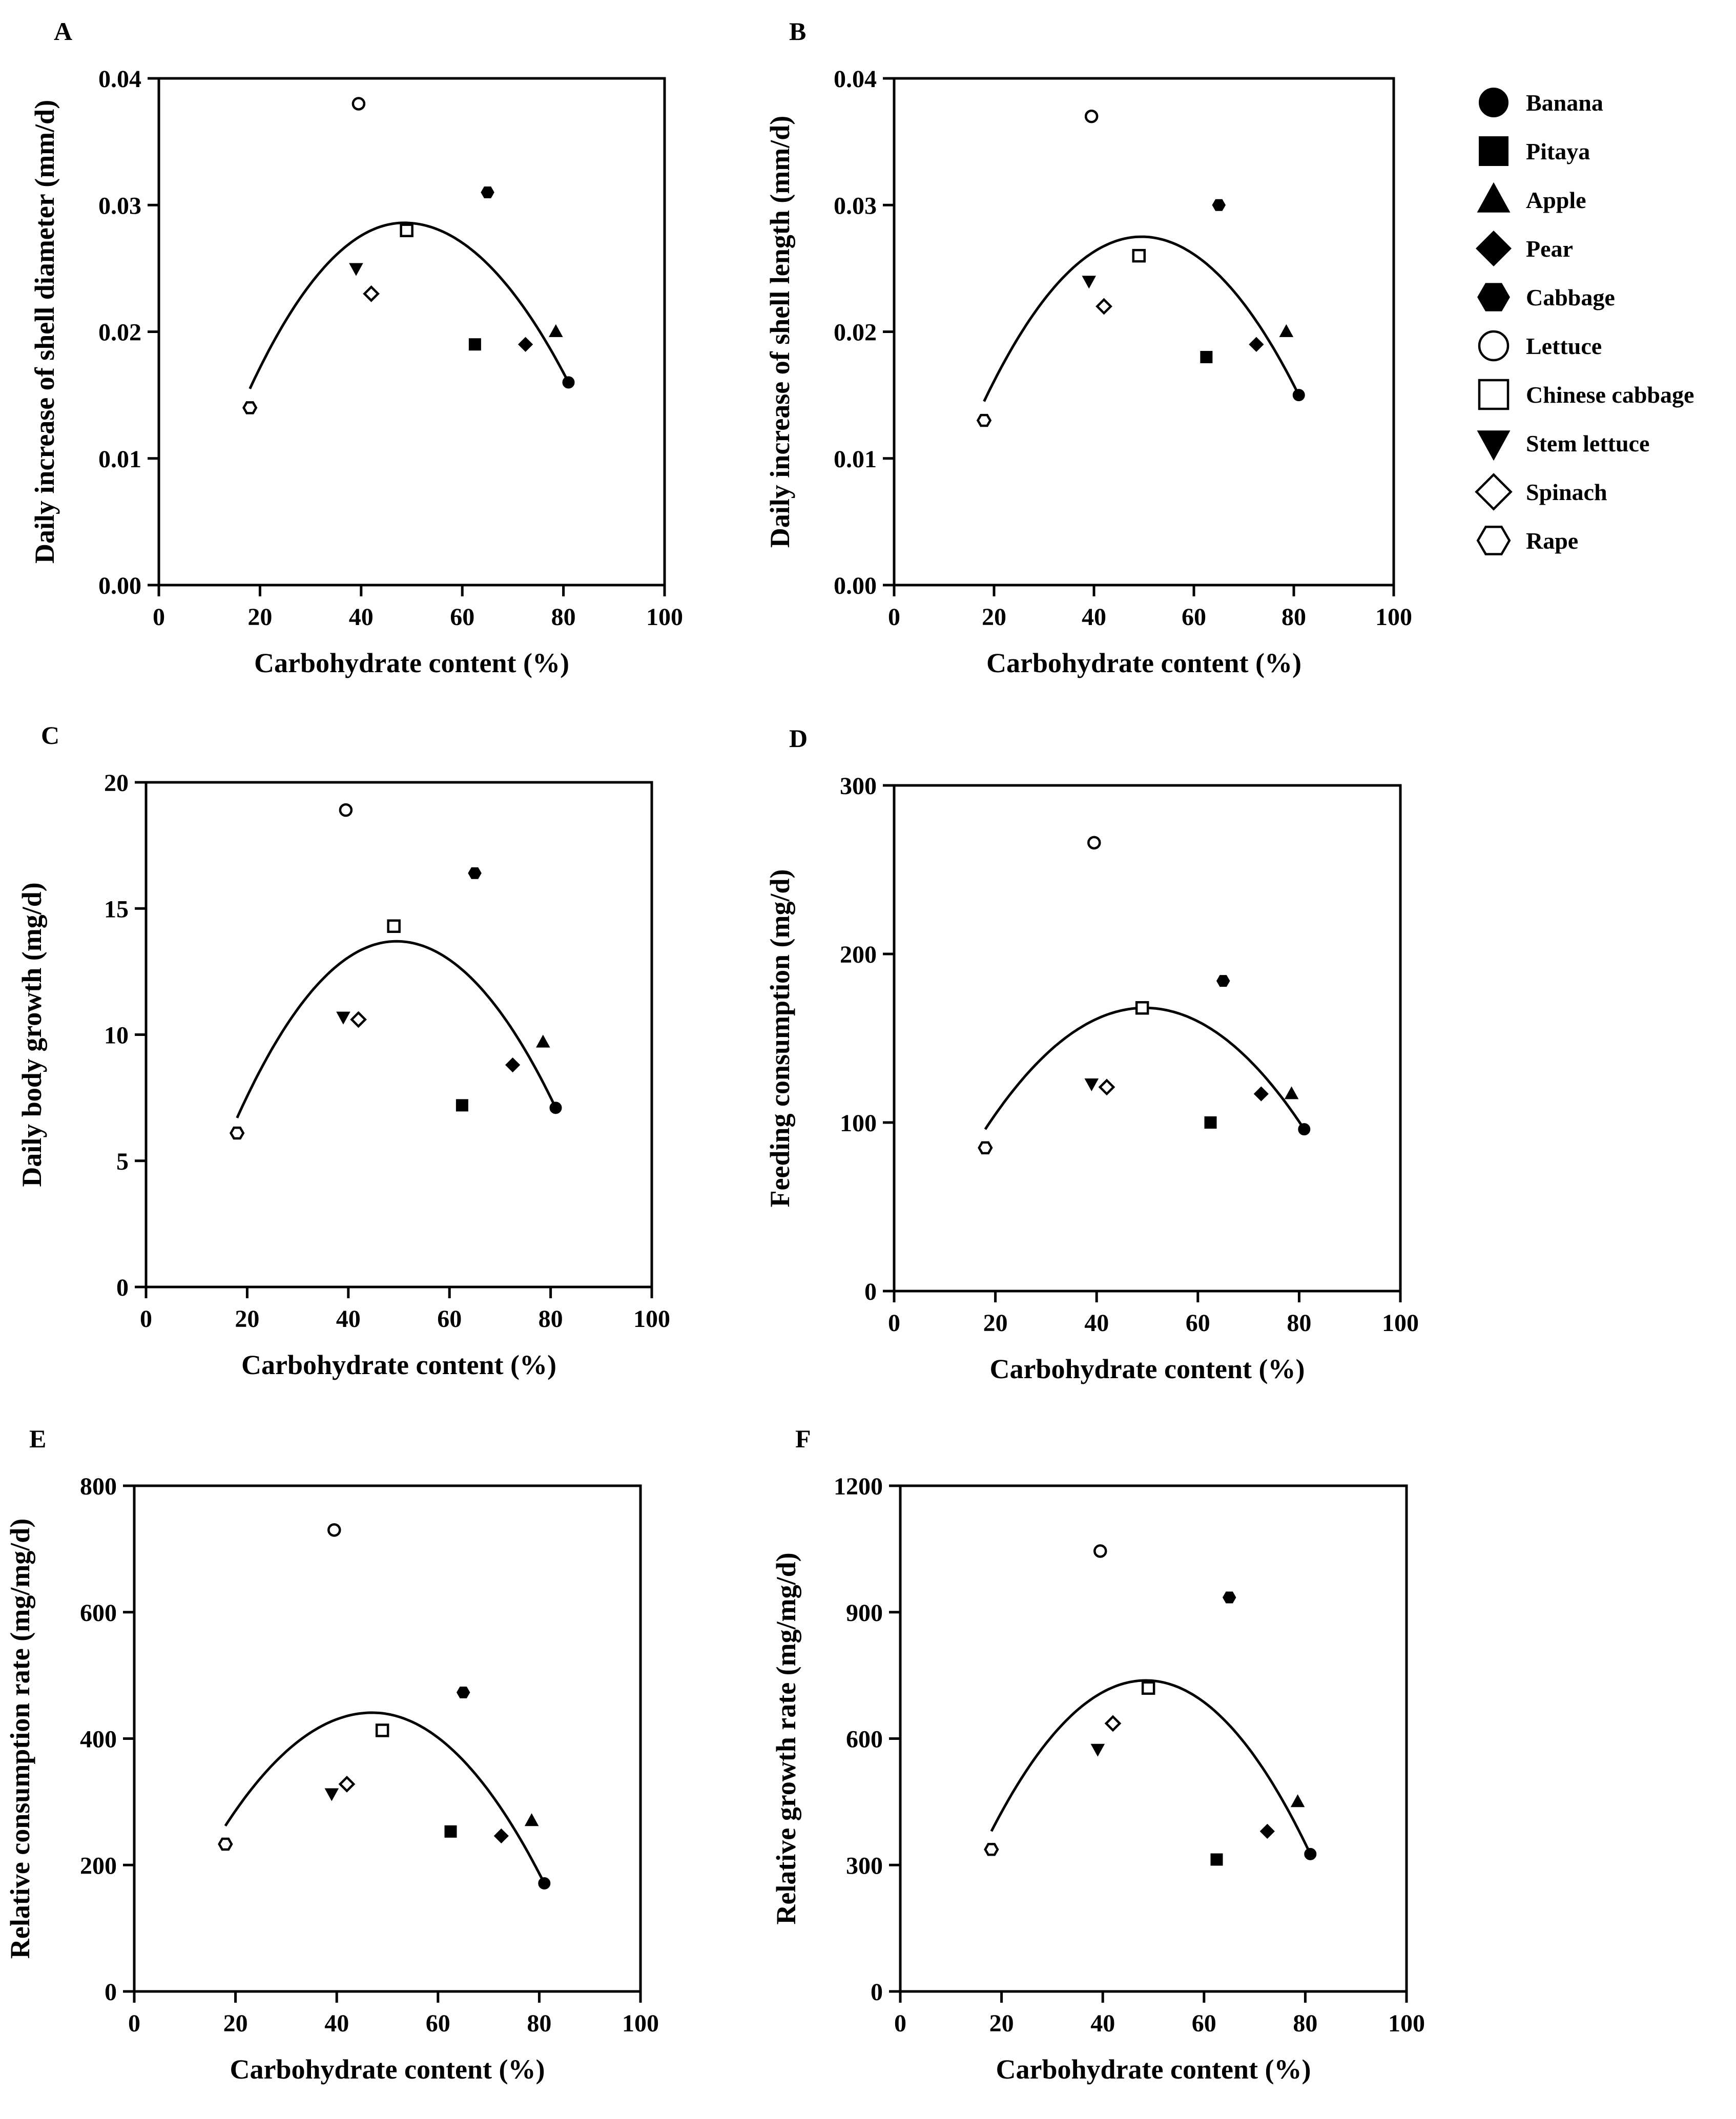 This screenshot has height=2119, width=1736. I want to click on y-tick-label: 20, so click(116, 783).